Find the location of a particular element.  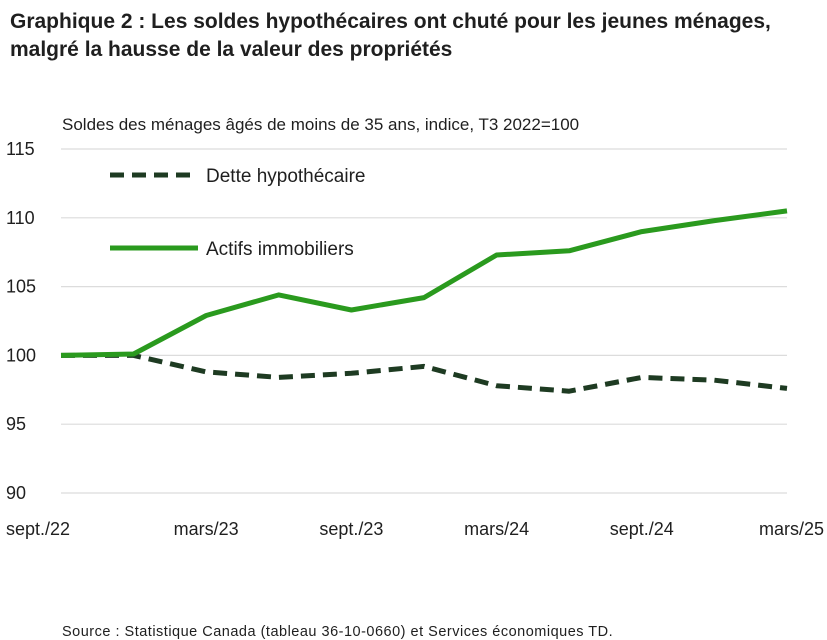

x-tick-label: mars/25 is located at coordinates (791, 529).